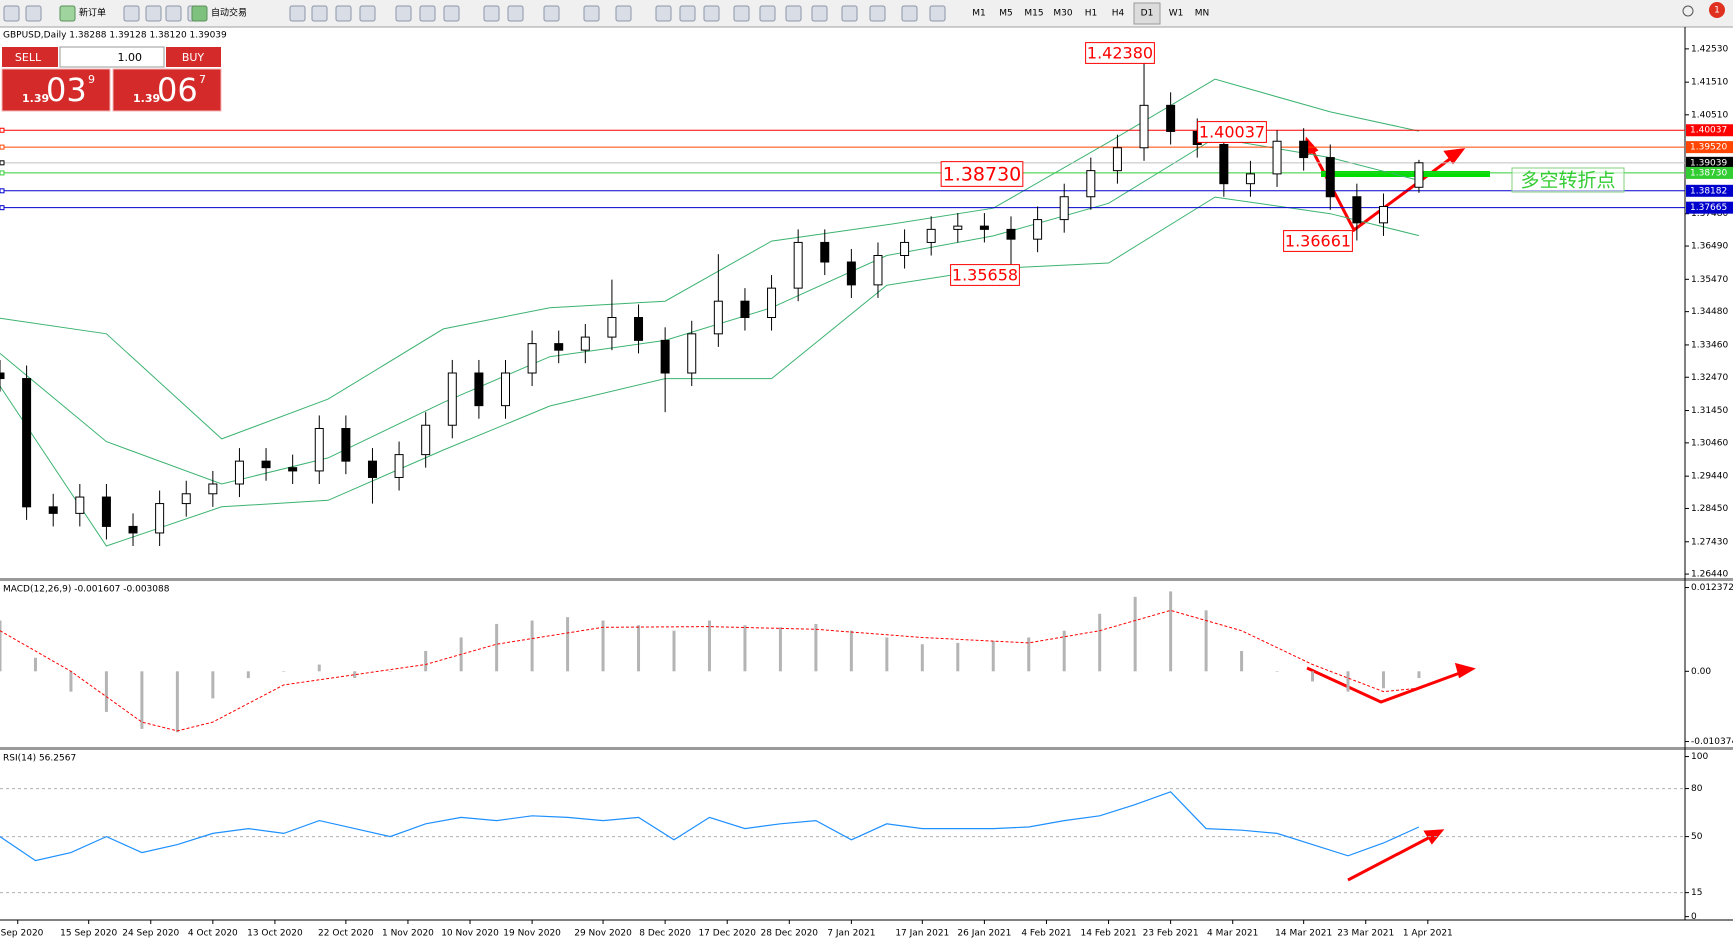  I want to click on sell-button: SELL, so click(28, 57).